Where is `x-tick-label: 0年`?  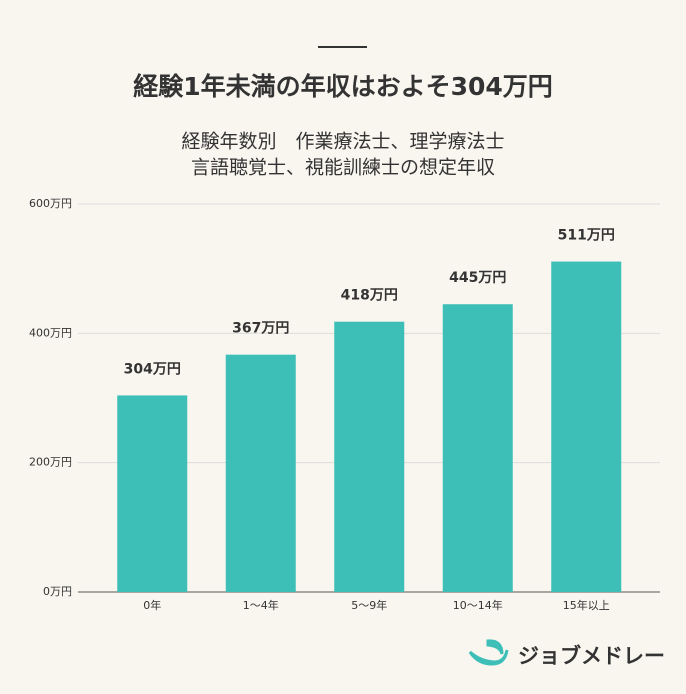 x-tick-label: 0年 is located at coordinates (152, 605).